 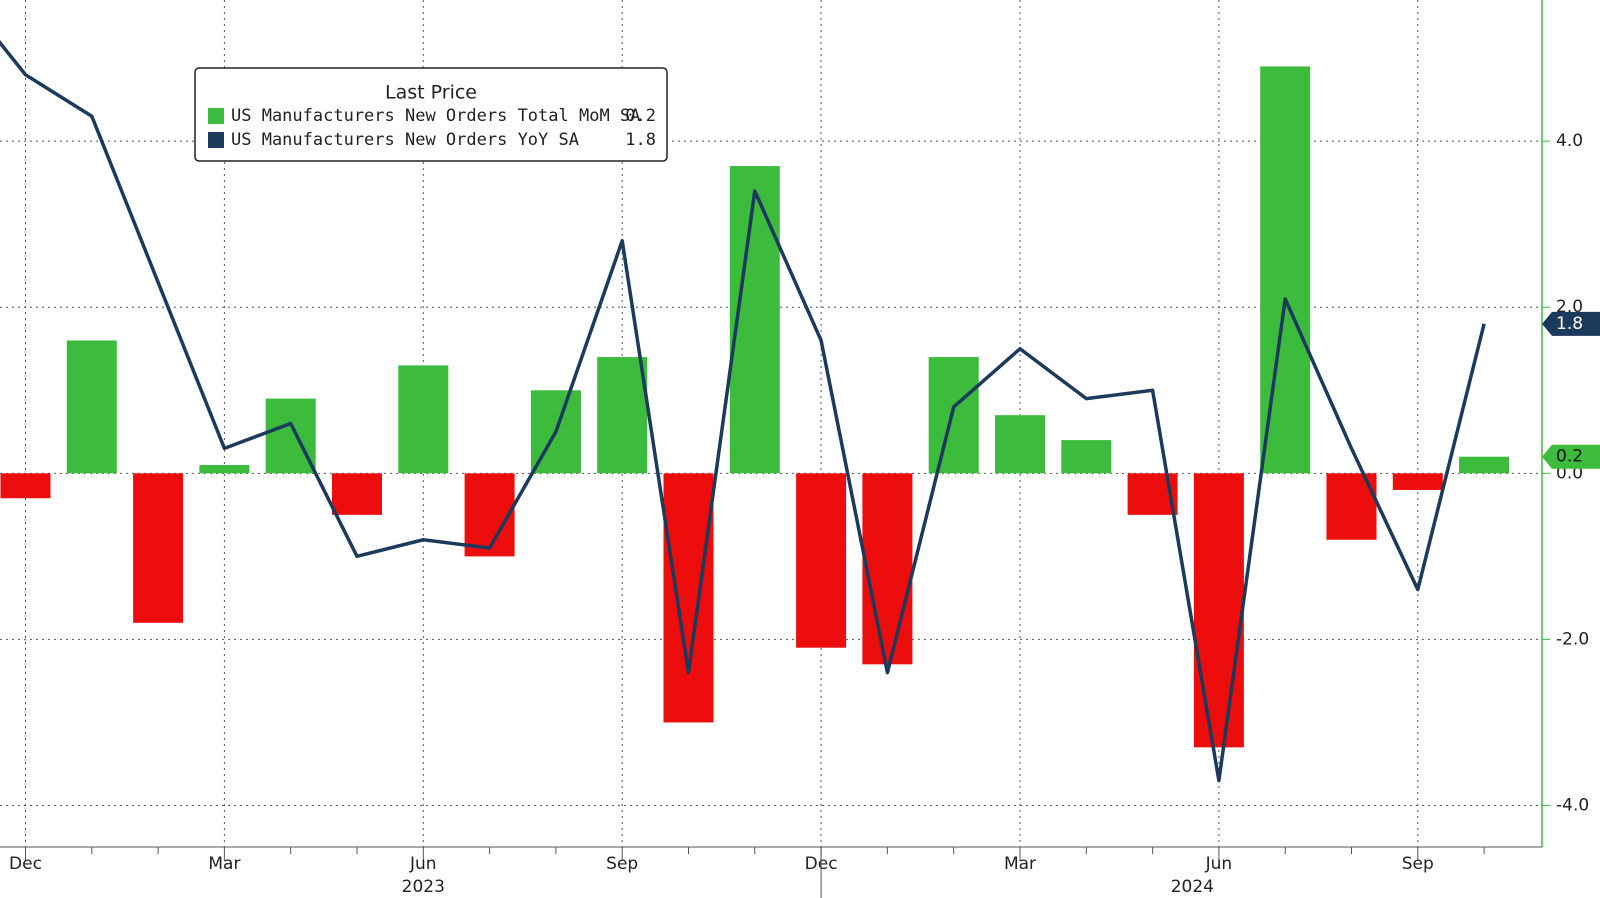 I want to click on legend-title: Last Price, so click(x=431, y=93).